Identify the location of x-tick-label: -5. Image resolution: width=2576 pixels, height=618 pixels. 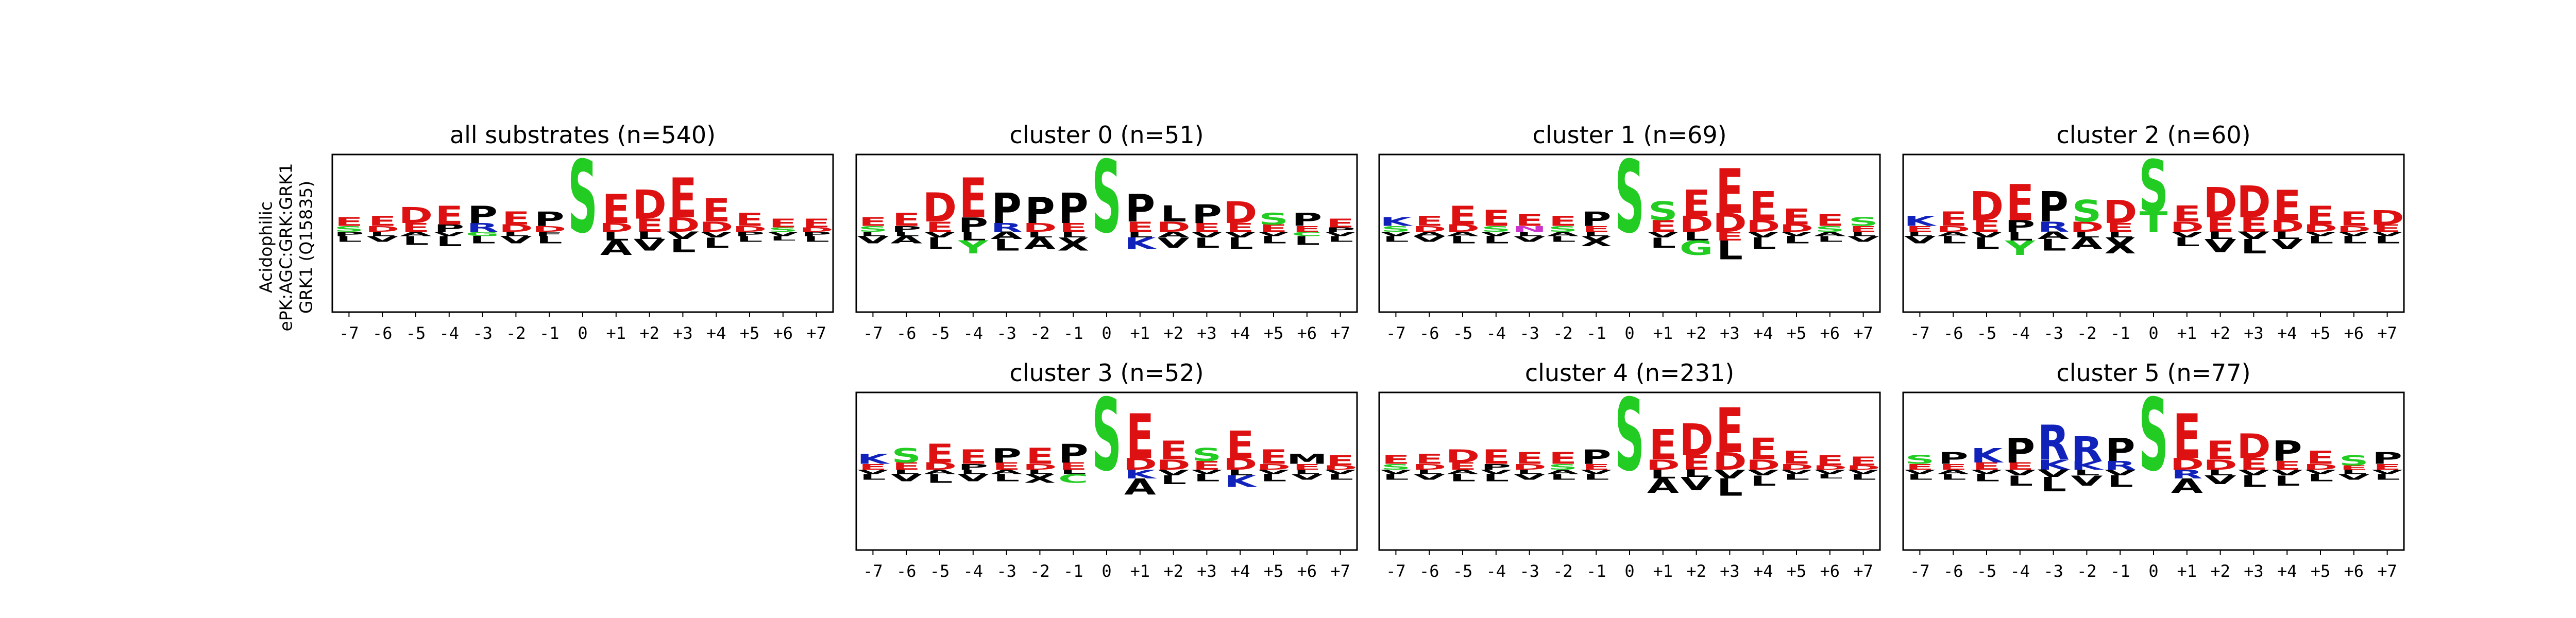
(1987, 333).